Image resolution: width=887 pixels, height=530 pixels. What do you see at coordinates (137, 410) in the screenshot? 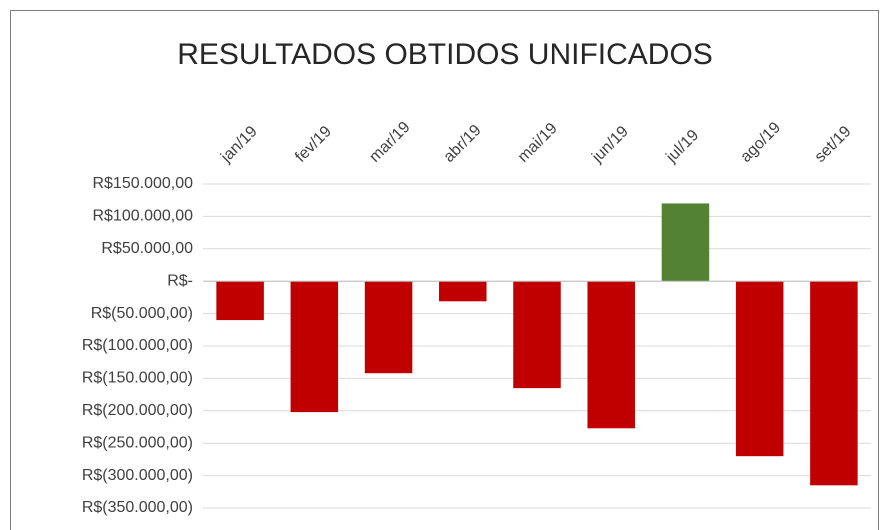
I see `y-tick-label: R$(200.000,00)` at bounding box center [137, 410].